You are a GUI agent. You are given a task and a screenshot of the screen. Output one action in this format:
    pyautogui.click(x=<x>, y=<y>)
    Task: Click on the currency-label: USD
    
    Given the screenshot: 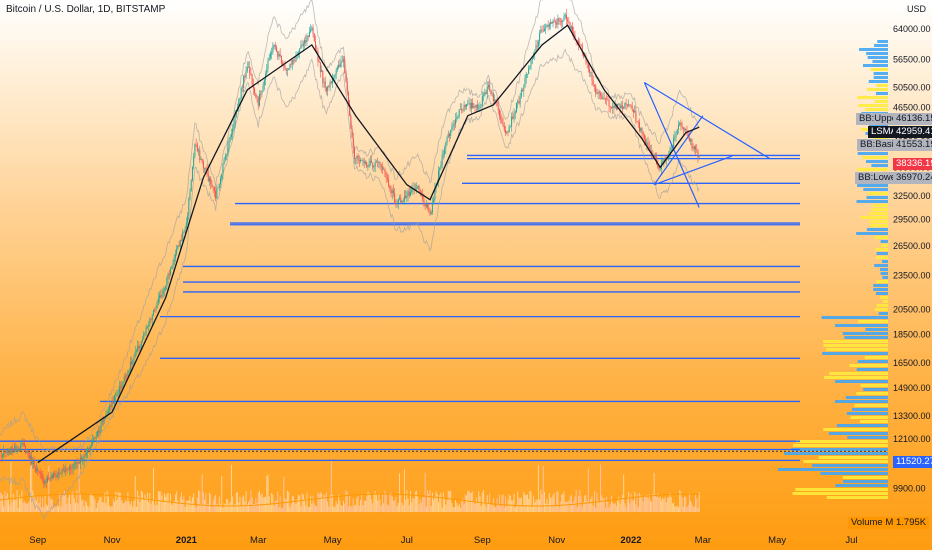 What is the action you would take?
    pyautogui.click(x=916, y=9)
    